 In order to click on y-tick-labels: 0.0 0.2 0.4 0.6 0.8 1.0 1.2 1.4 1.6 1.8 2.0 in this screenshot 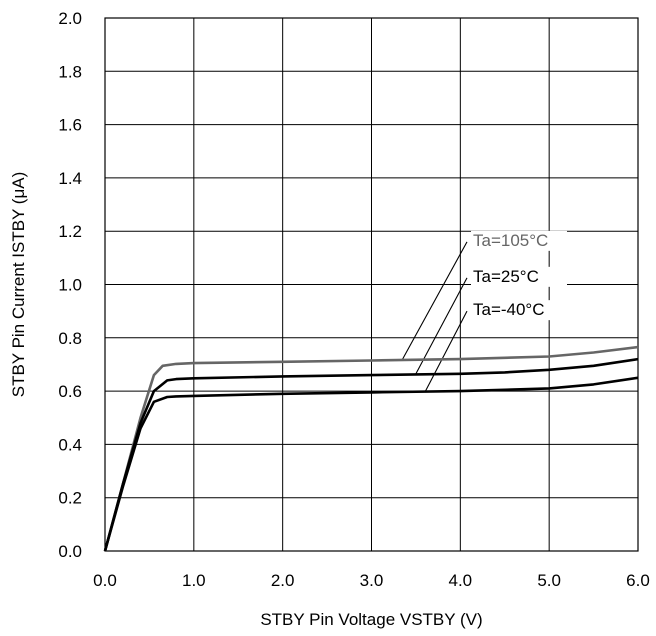, I will do `click(70, 285)`.